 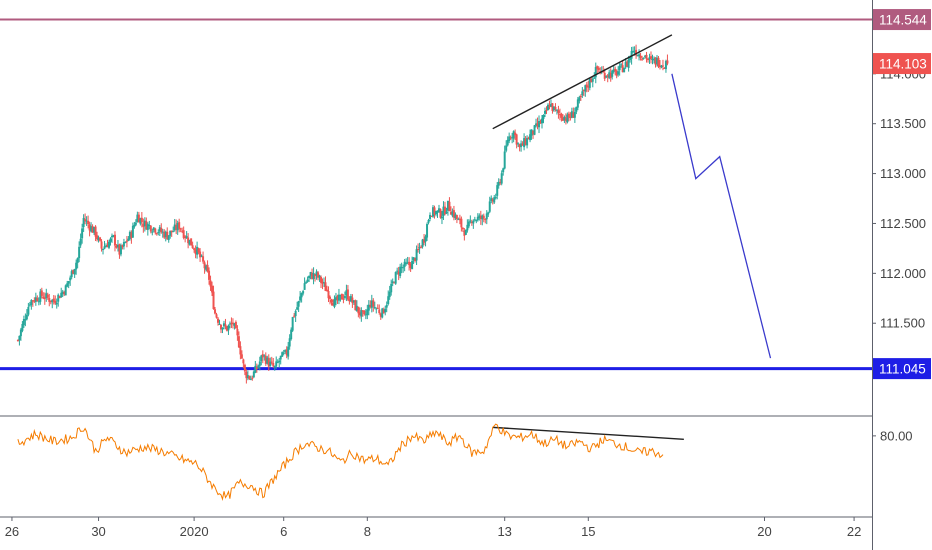 What do you see at coordinates (903, 123) in the screenshot?
I see `price-tick-label: 113.500` at bounding box center [903, 123].